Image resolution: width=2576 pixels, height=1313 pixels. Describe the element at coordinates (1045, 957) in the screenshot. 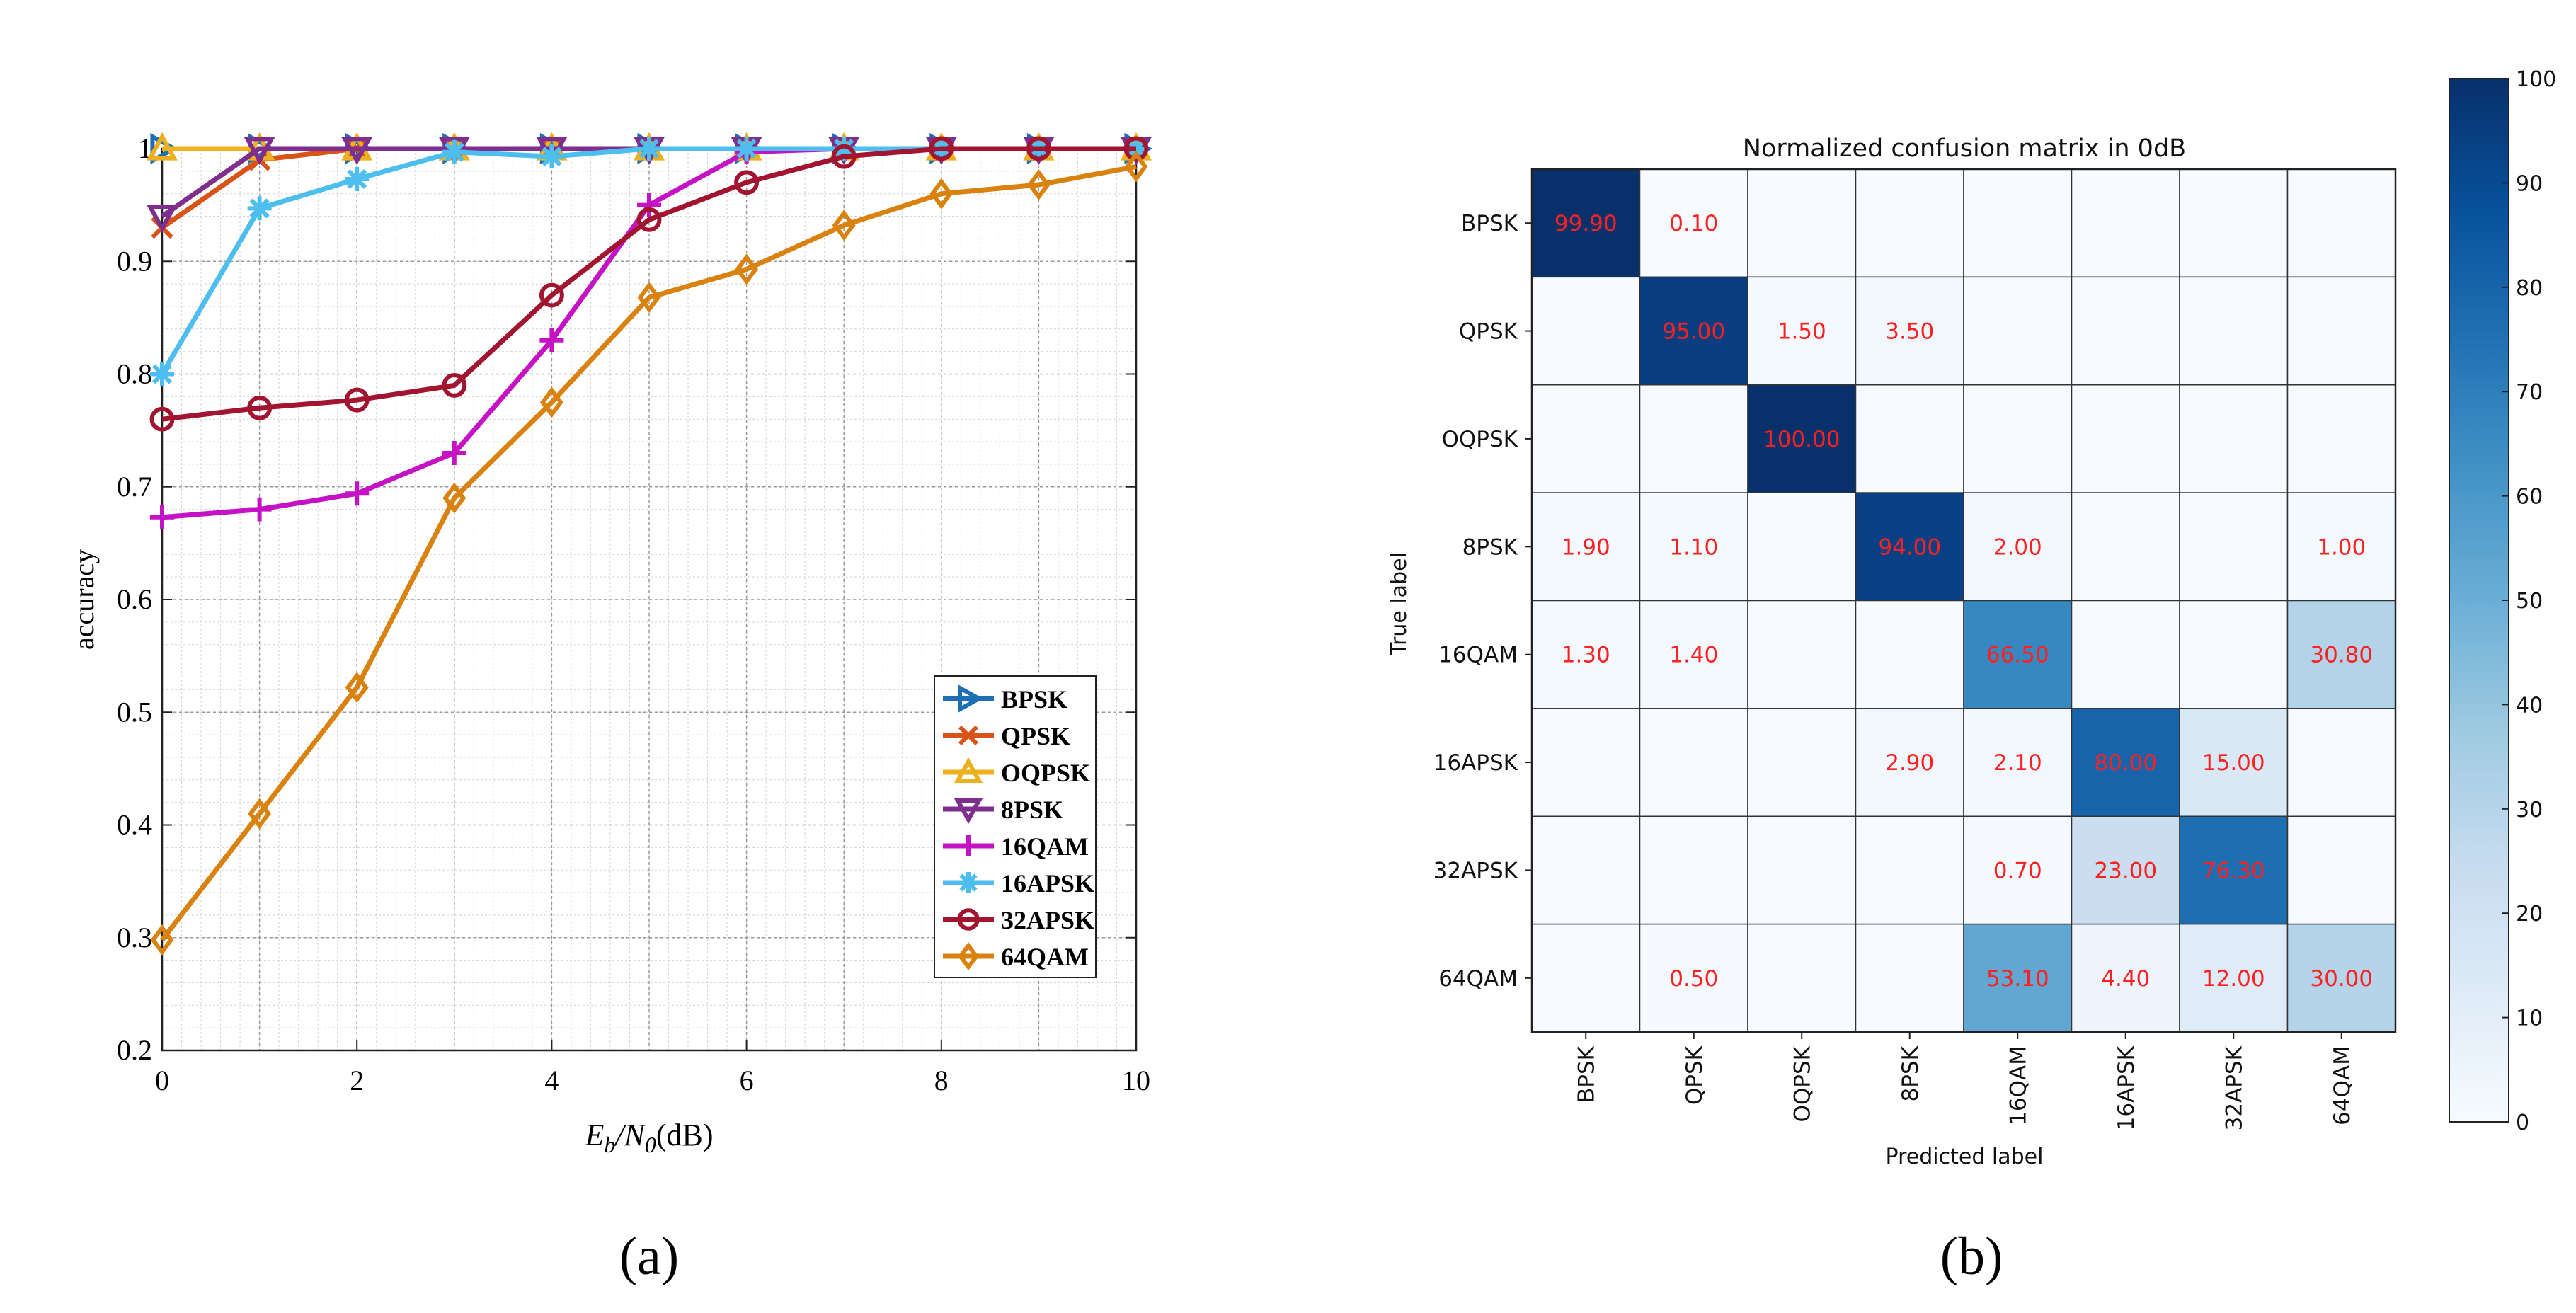

I see `legend-label: 64QAM` at that location.